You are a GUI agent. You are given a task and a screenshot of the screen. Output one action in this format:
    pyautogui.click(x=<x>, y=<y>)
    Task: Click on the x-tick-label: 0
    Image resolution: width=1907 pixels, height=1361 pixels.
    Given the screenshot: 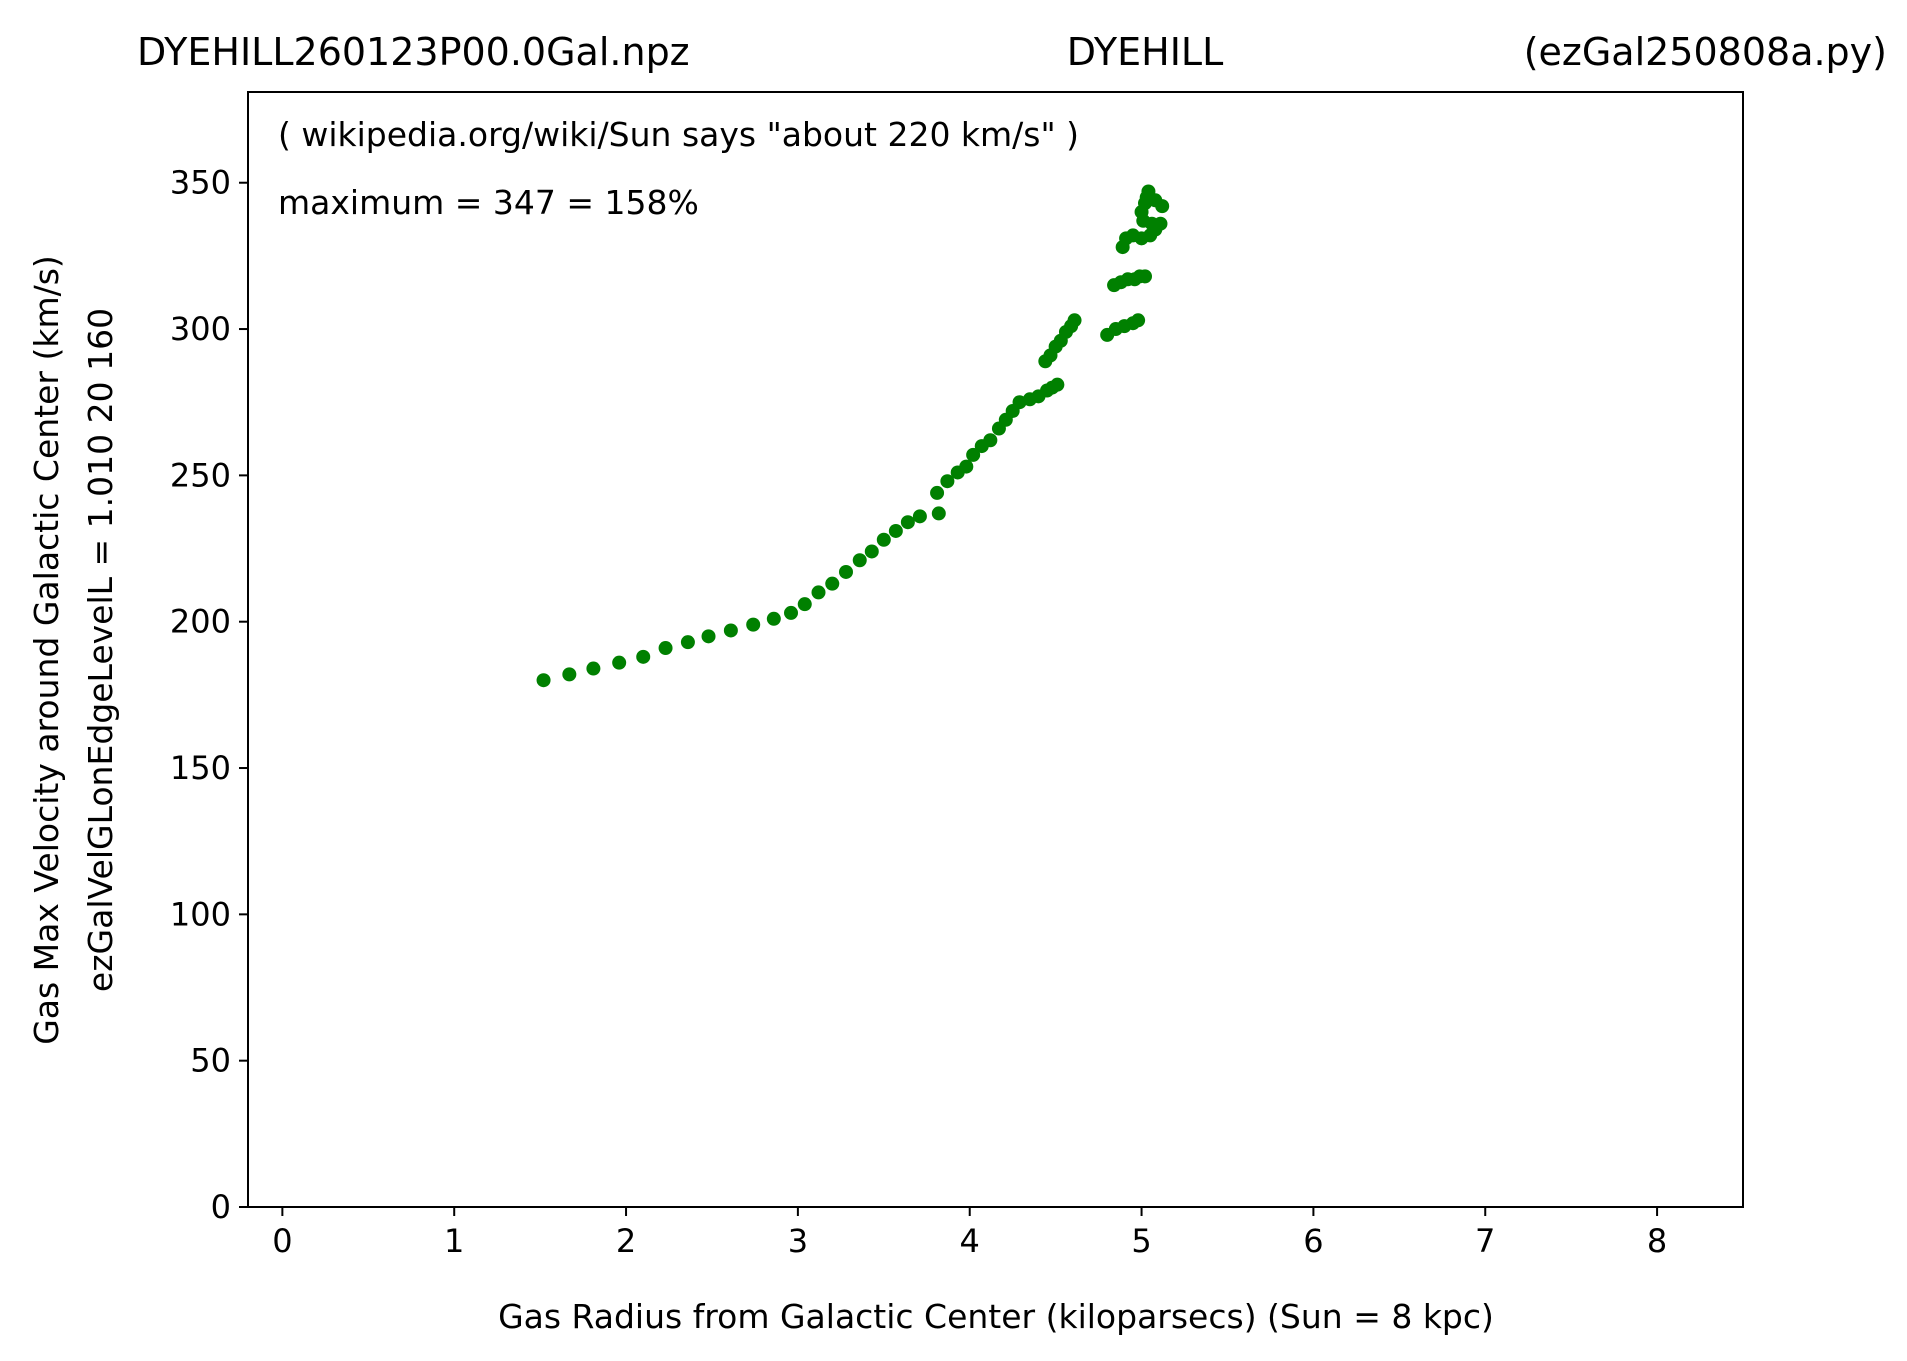 What is the action you would take?
    pyautogui.click(x=282, y=1241)
    